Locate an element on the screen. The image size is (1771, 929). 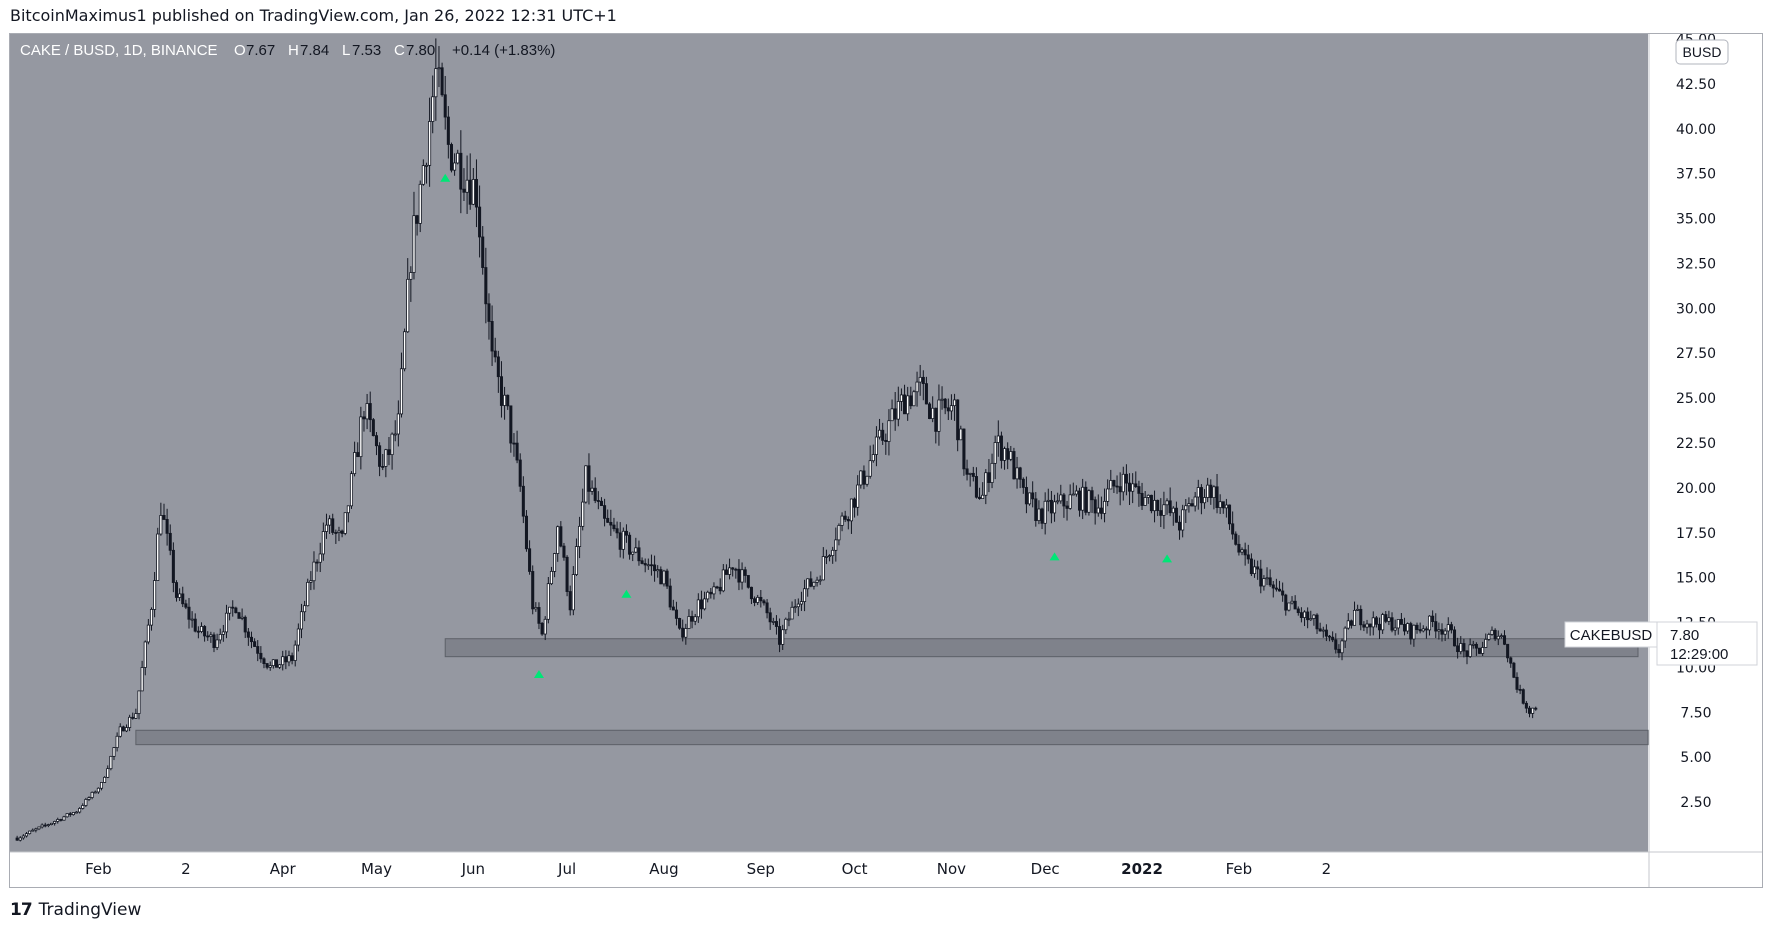
currency-badge: BUSD is located at coordinates (1702, 52).